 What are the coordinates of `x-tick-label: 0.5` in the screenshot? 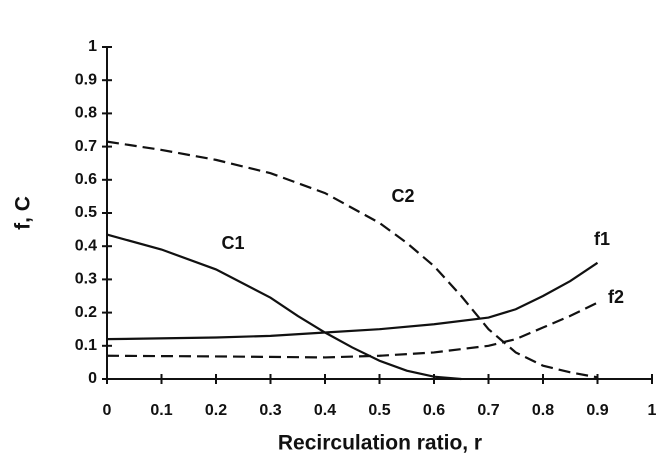 It's located at (379, 410).